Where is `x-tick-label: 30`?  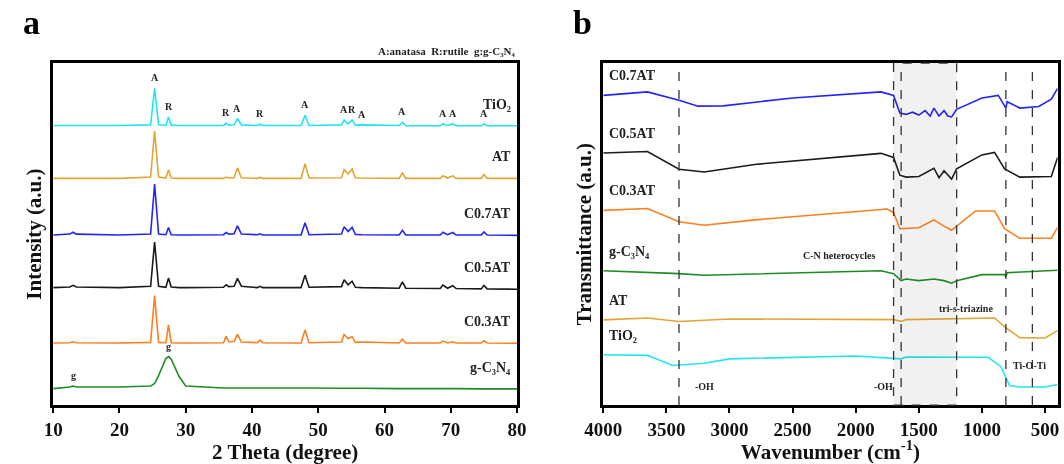 x-tick-label: 30 is located at coordinates (186, 429).